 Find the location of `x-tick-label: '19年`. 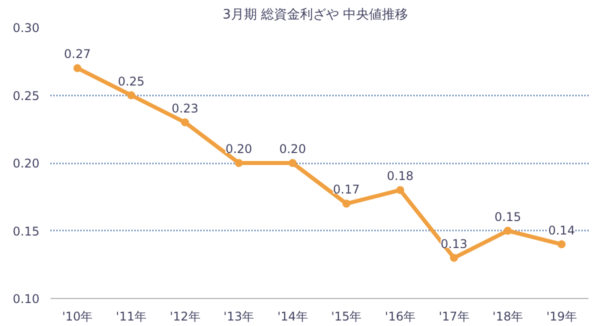

x-tick-label: '19年 is located at coordinates (561, 317).